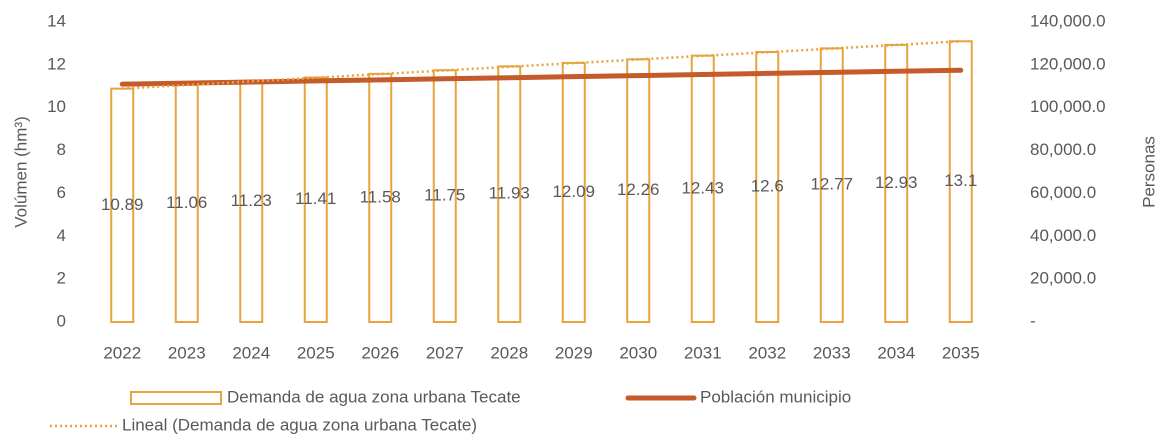 The height and width of the screenshot is (436, 1163). Describe the element at coordinates (961, 352) in the screenshot. I see `x-tick-label: 2035` at that location.